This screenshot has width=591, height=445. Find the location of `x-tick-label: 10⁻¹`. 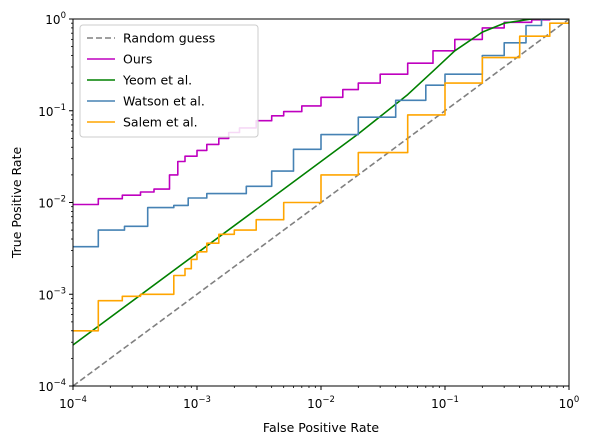

x-tick-label: 10⁻¹ is located at coordinates (445, 403).